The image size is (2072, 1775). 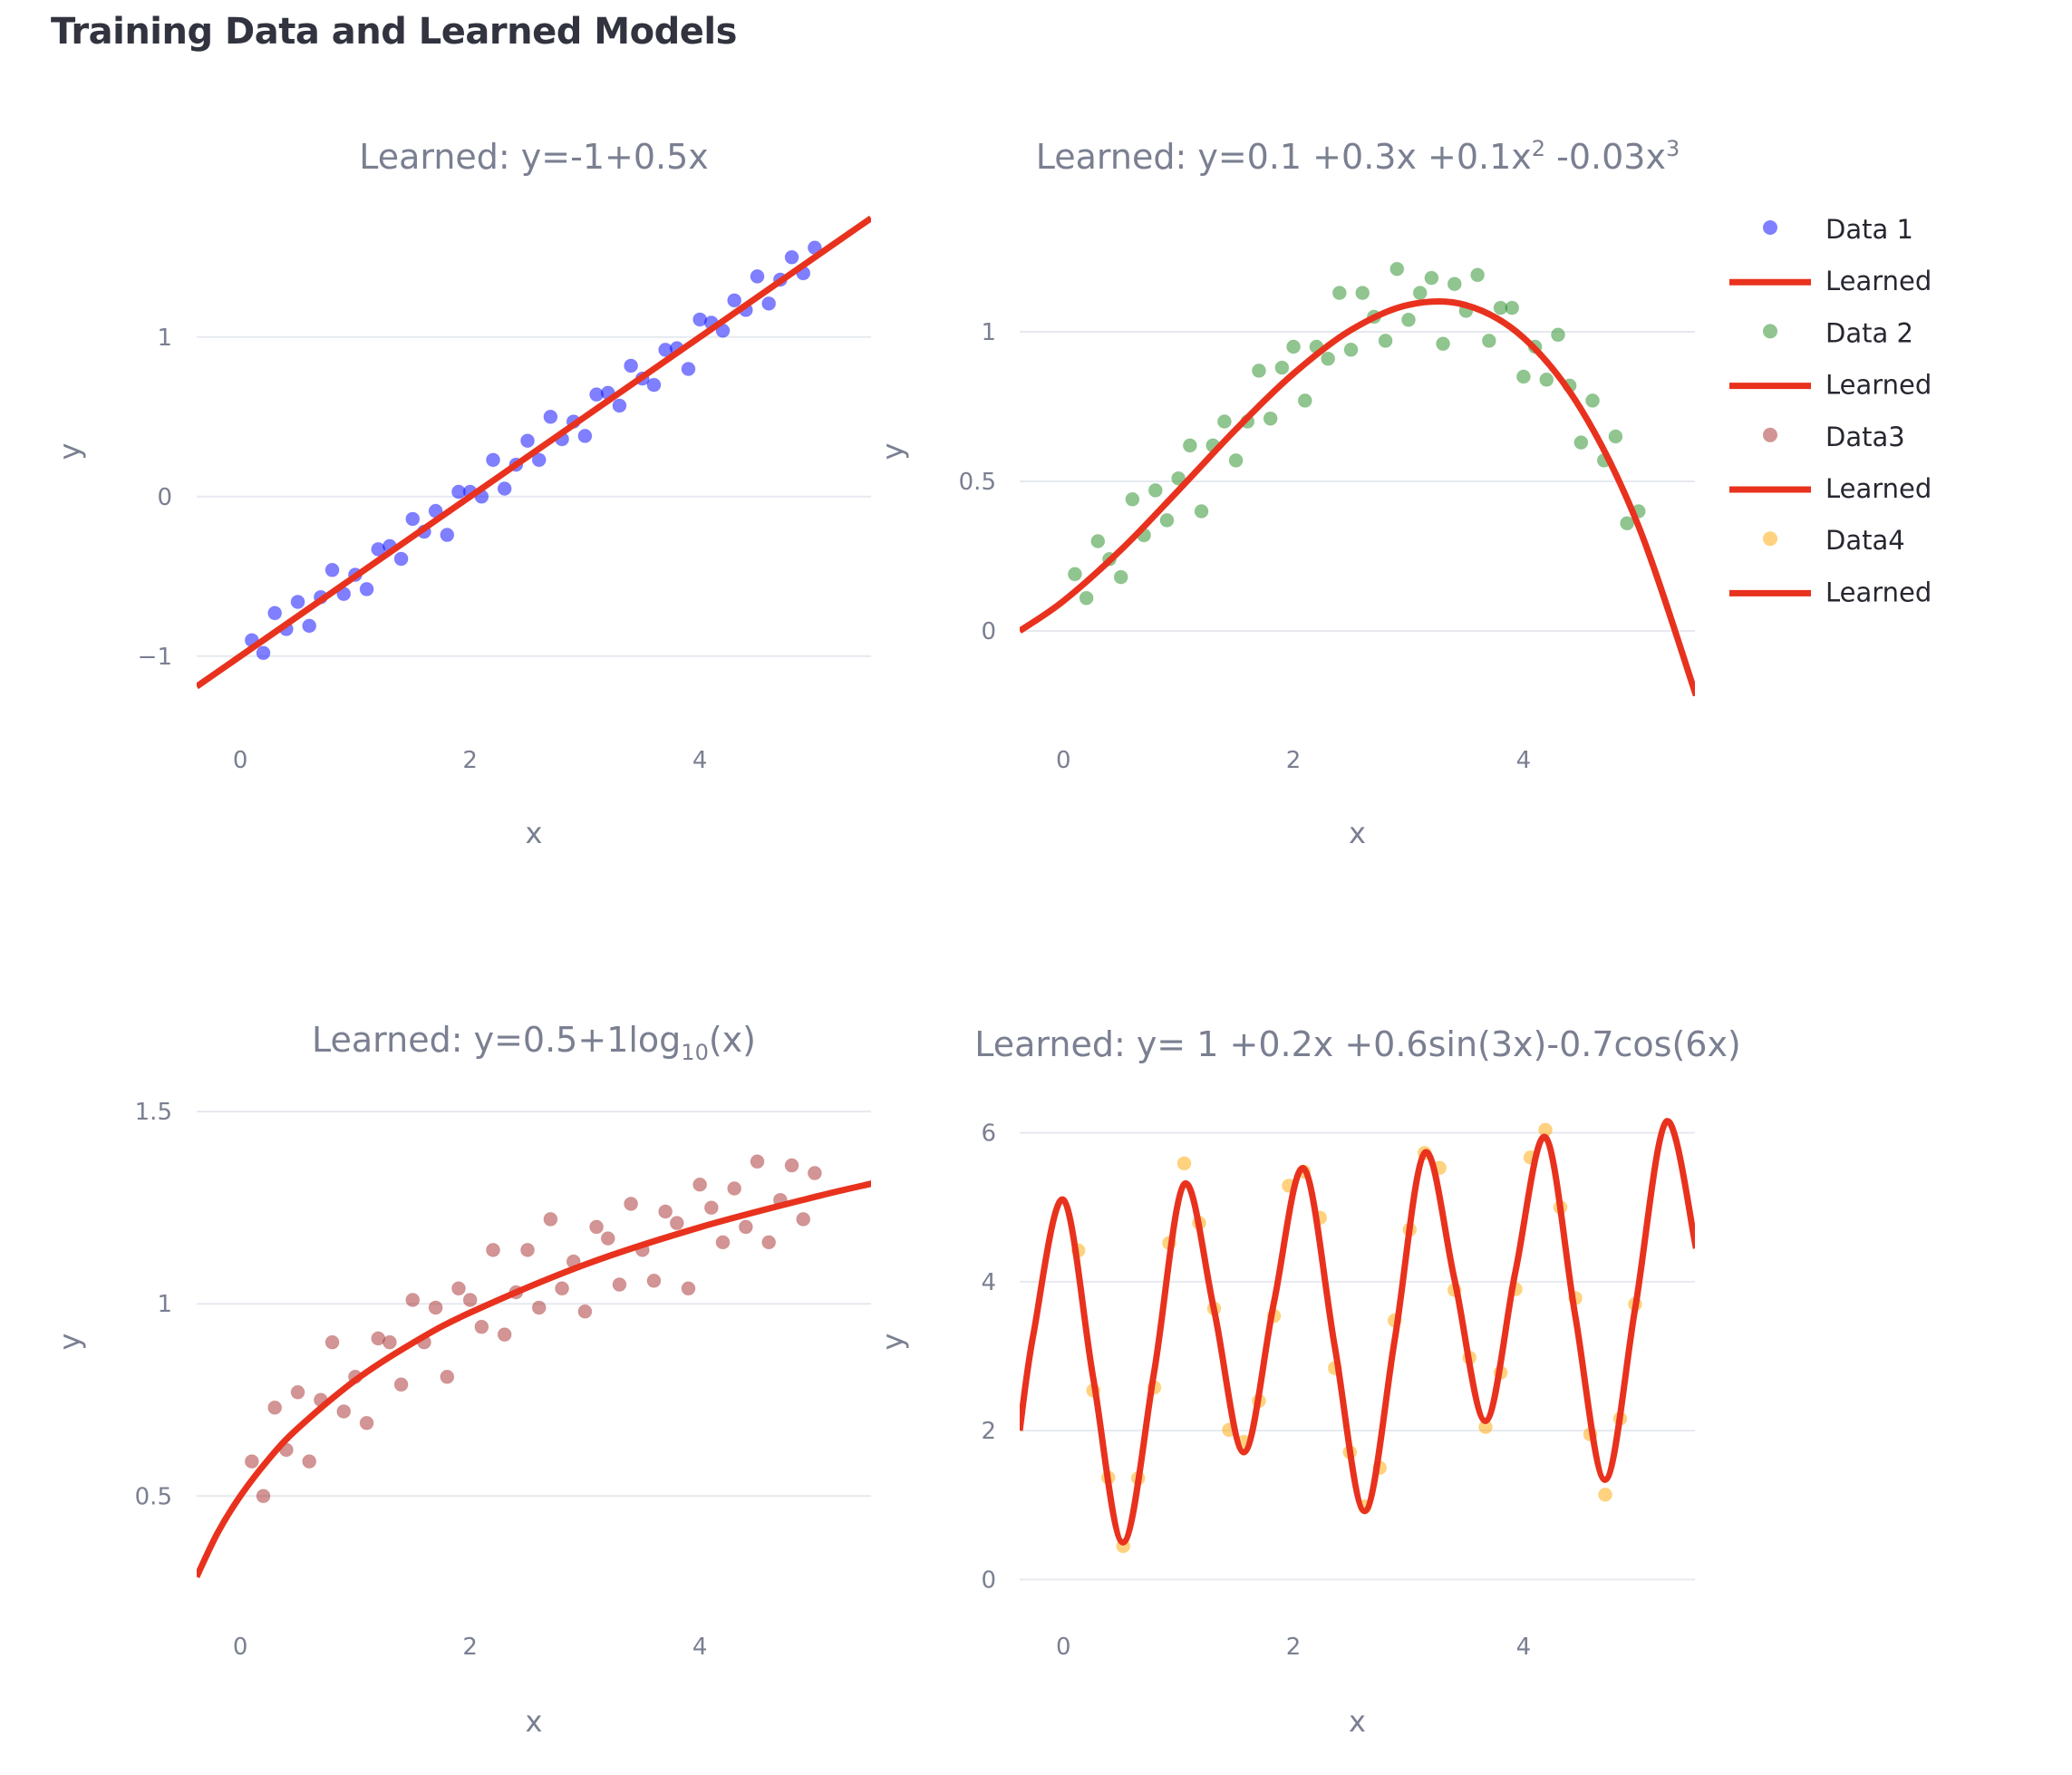 I want to click on legend-label: Data4, so click(x=1865, y=540).